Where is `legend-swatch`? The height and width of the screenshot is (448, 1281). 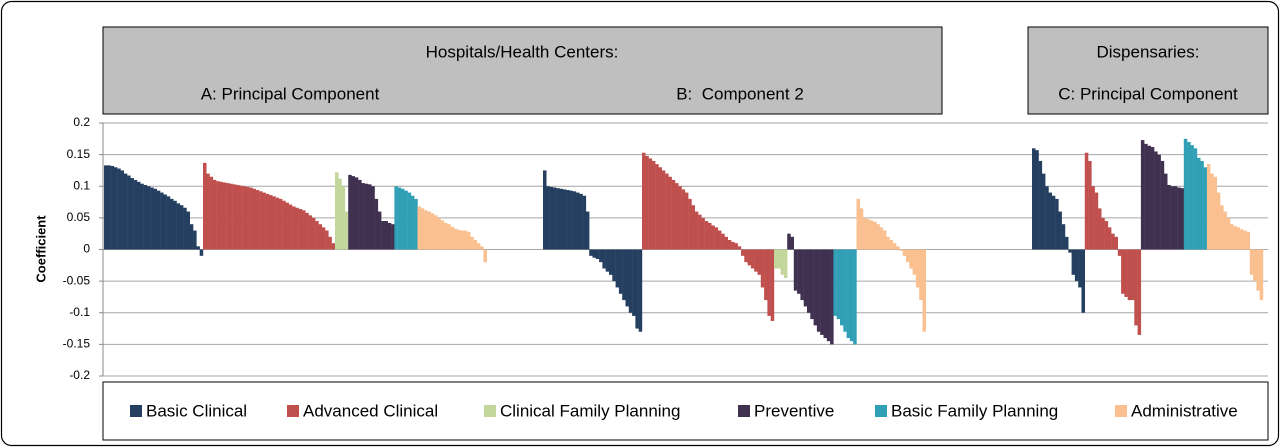
legend-swatch is located at coordinates (881, 411).